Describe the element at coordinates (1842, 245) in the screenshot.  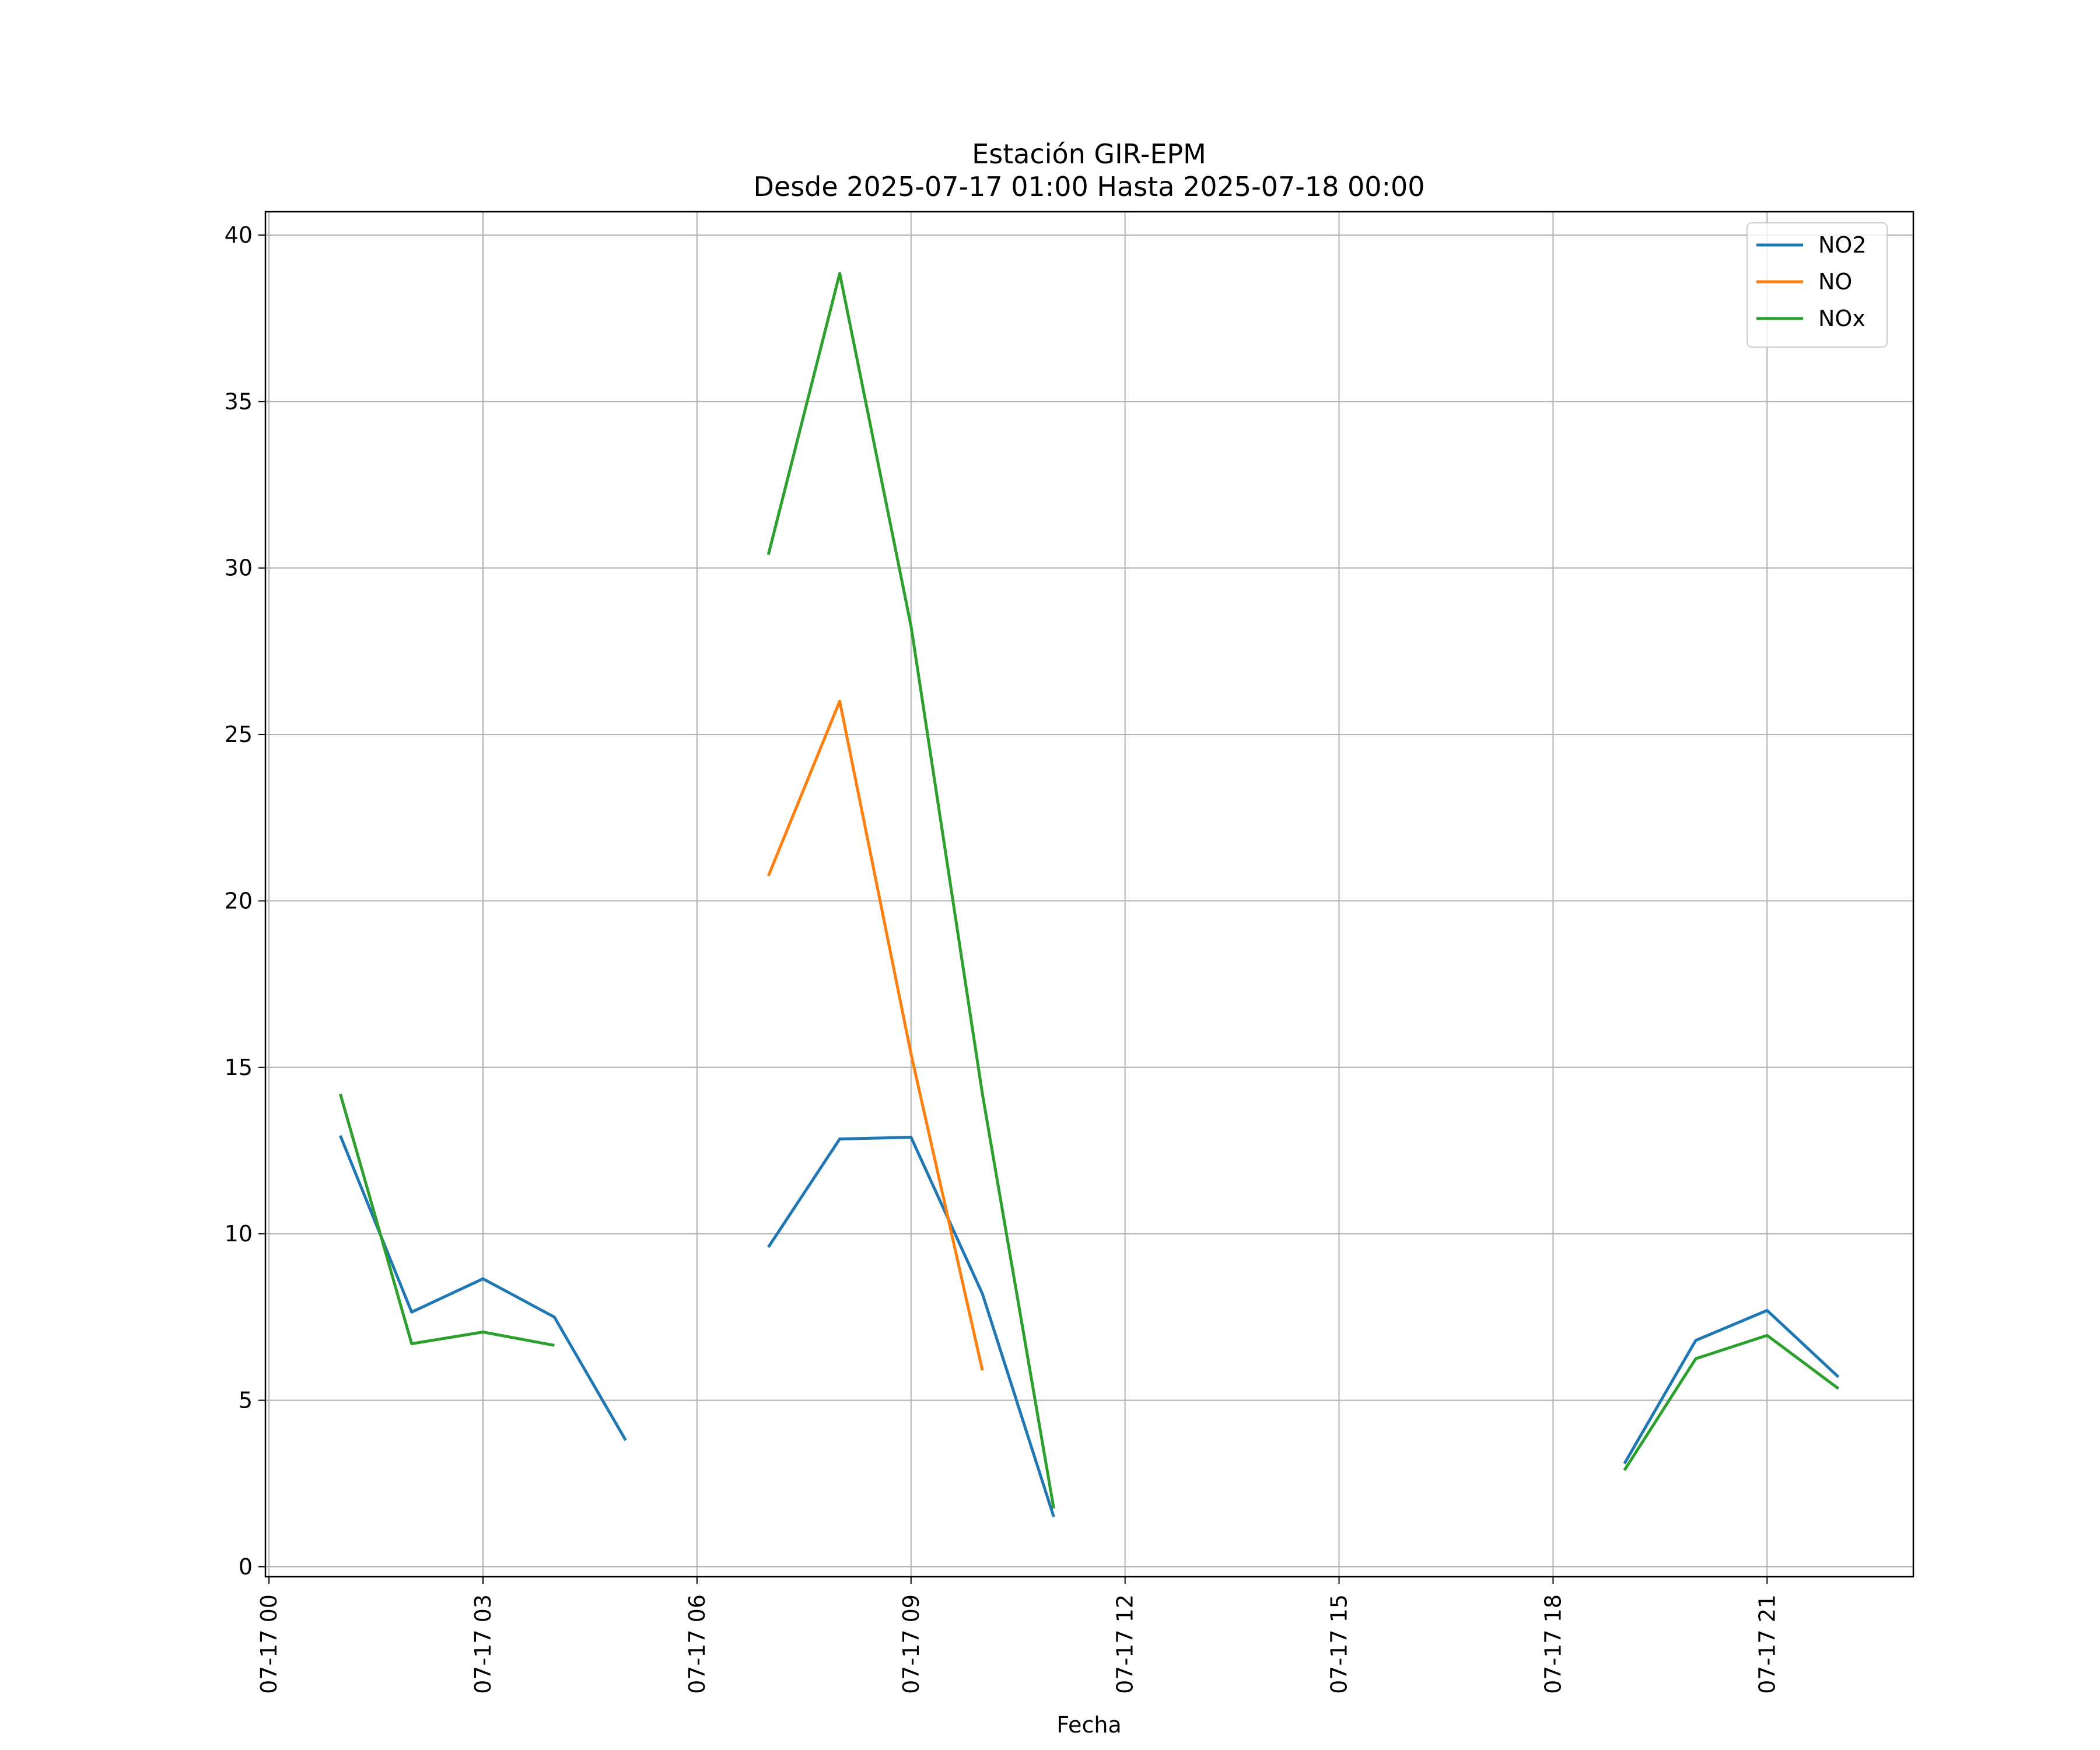
I see `legend-label-no2: NO2` at that location.